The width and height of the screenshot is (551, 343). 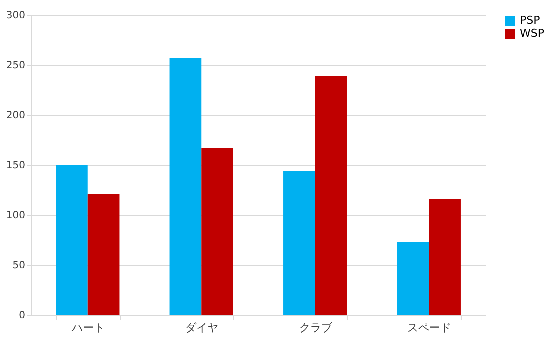 What do you see at coordinates (87, 328) in the screenshot?
I see `x-tick-label: ハート` at bounding box center [87, 328].